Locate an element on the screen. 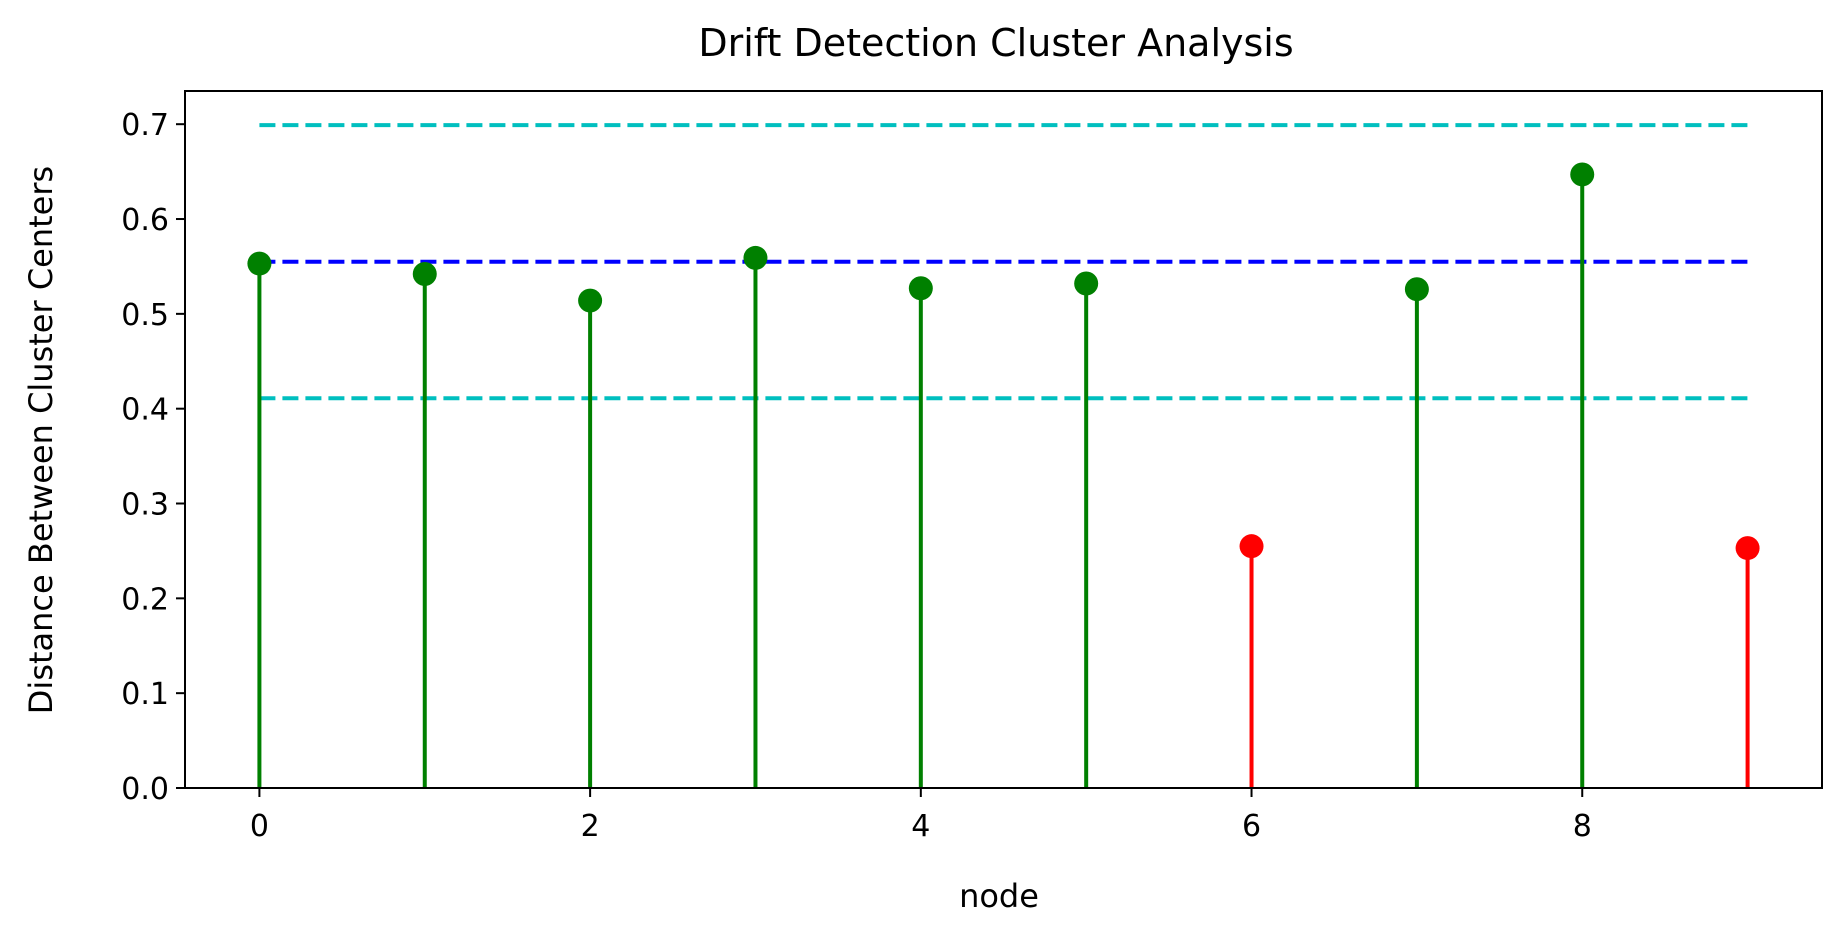 The width and height of the screenshot is (1841, 945). y-tick-label-3: 0.3 is located at coordinates (145, 505).